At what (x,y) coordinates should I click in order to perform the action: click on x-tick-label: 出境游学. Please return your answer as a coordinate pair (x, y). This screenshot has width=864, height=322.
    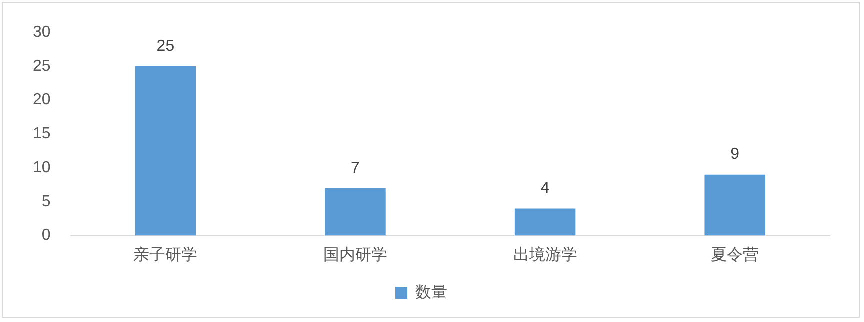
    Looking at the image, I should click on (545, 255).